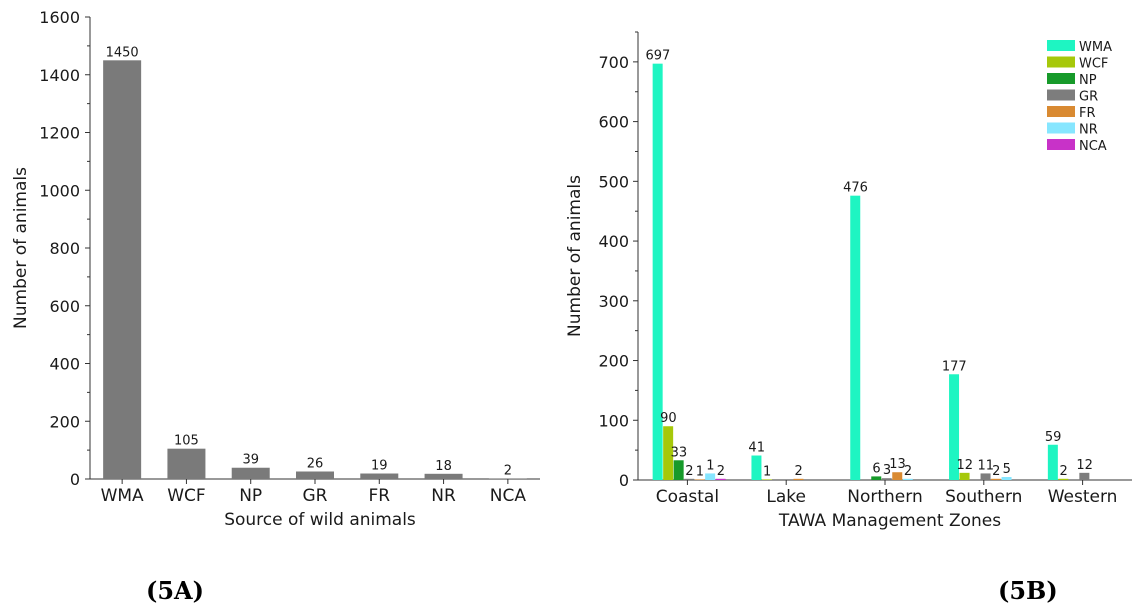  What do you see at coordinates (379, 496) in the screenshot?
I see `x-tick-label-fr: FR` at bounding box center [379, 496].